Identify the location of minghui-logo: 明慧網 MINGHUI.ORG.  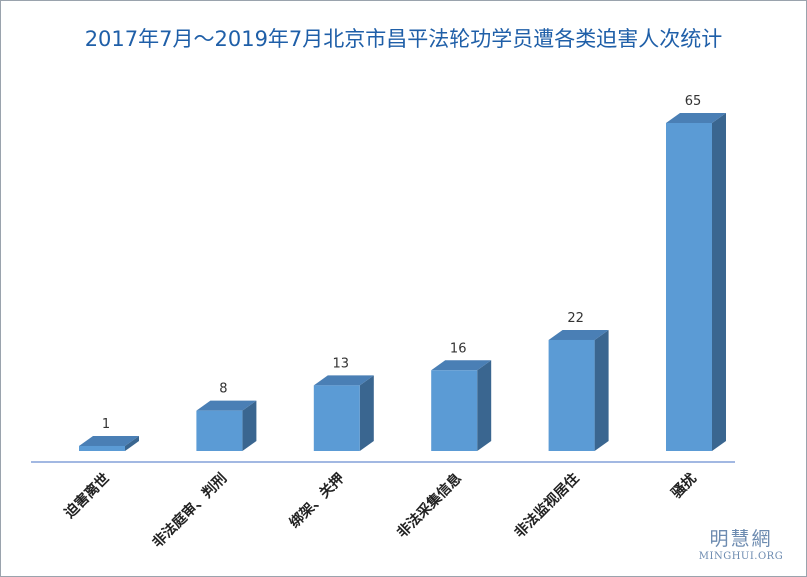
(741, 543).